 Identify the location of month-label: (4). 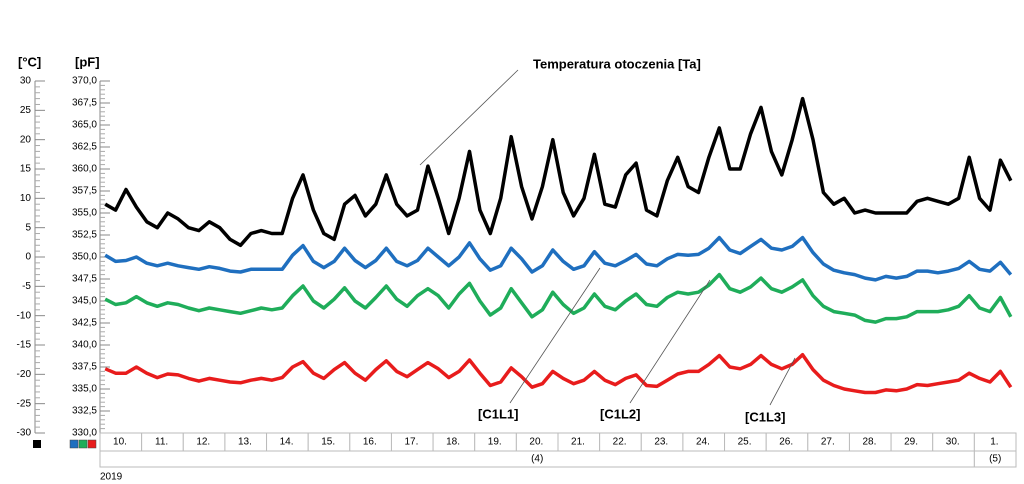
(537, 459).